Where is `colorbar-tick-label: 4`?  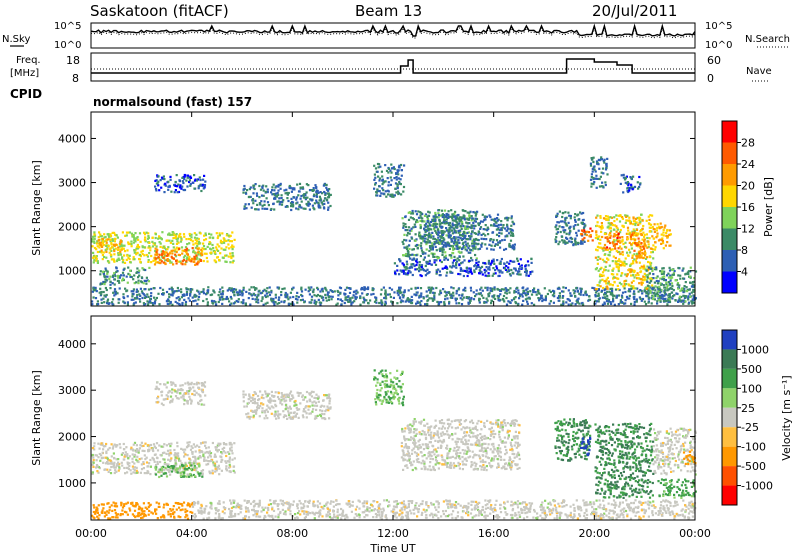
colorbar-tick-label: 4 is located at coordinates (744, 272).